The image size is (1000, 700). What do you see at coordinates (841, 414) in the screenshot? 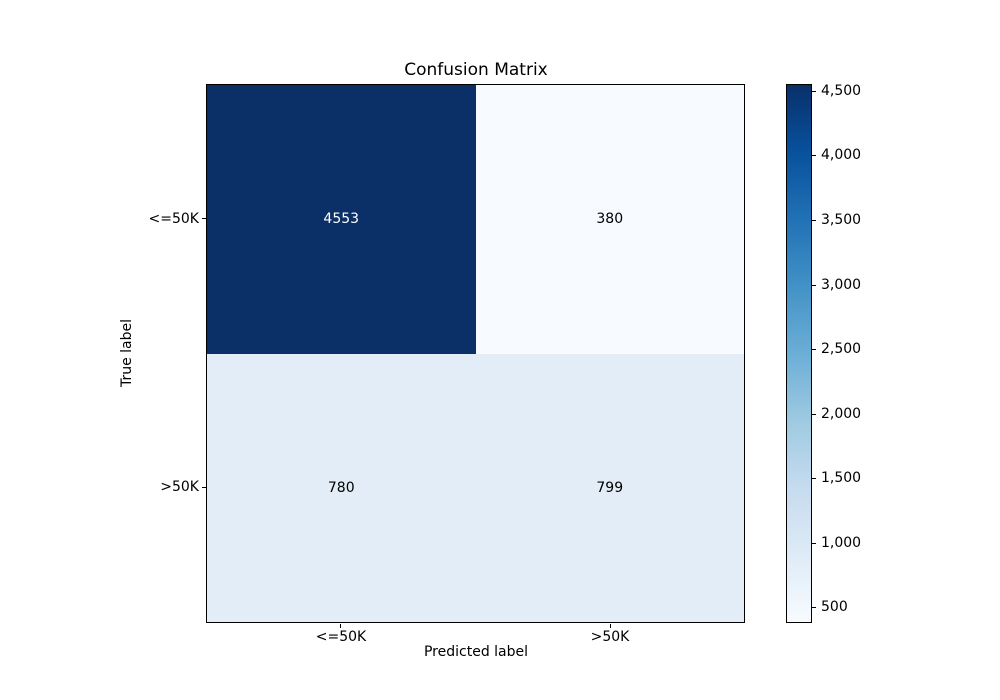
I see `colorbar-tick-label-5: 2,000` at bounding box center [841, 414].